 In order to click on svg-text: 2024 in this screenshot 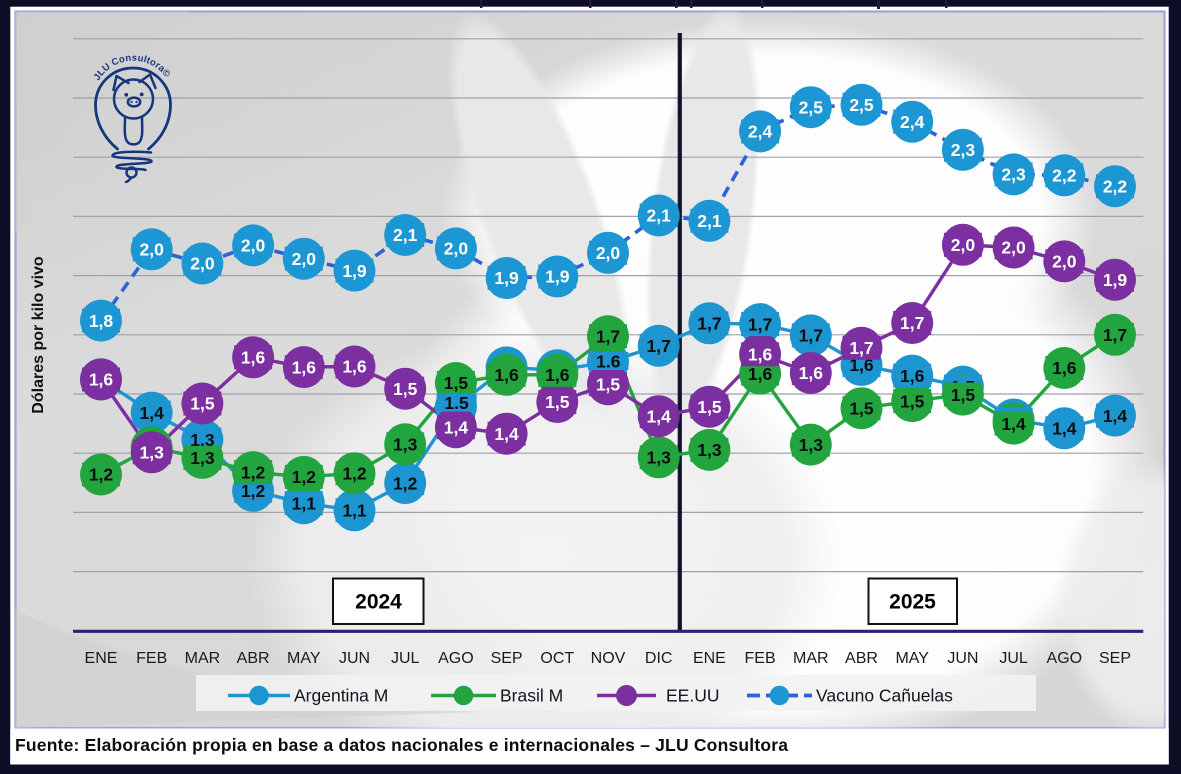, I will do `click(378, 602)`.